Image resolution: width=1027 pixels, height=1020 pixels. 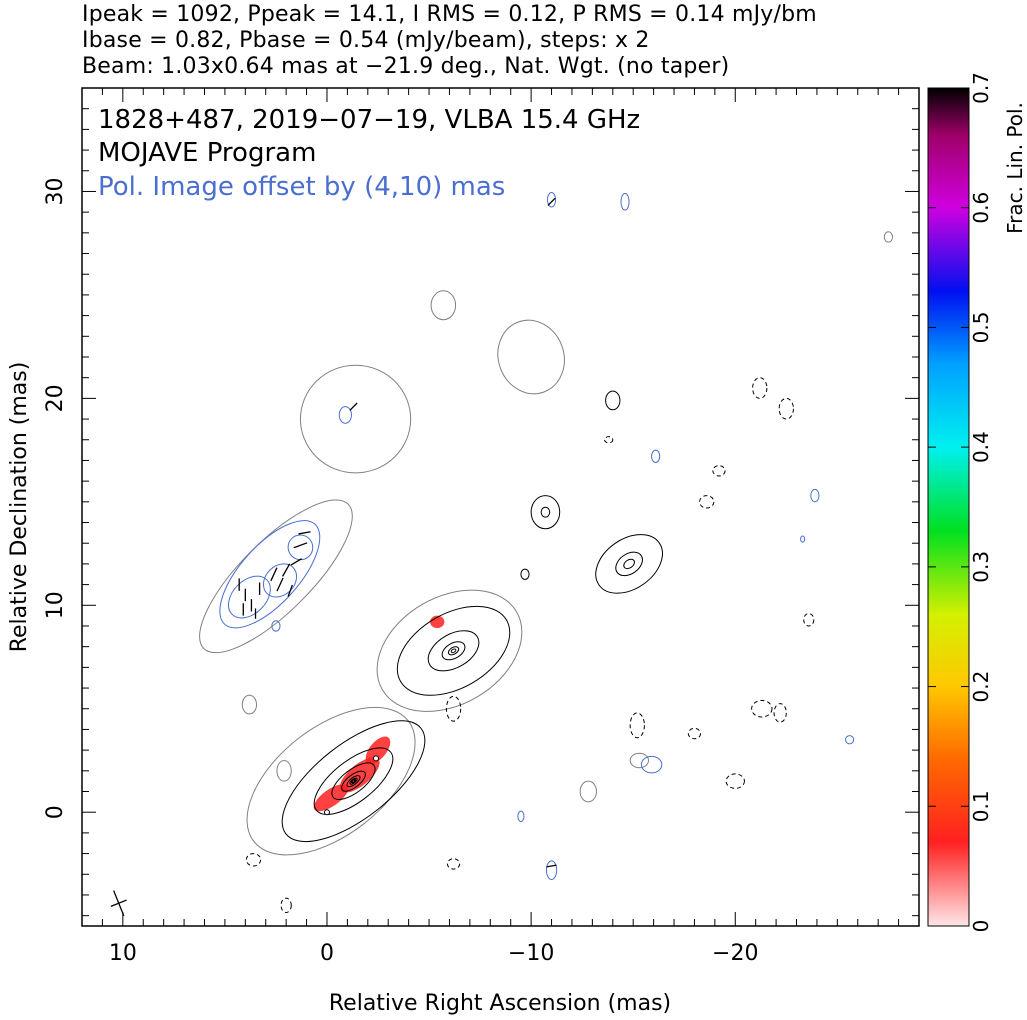 What do you see at coordinates (981, 447) in the screenshot?
I see `colorbar-tick-label: 0.4` at bounding box center [981, 447].